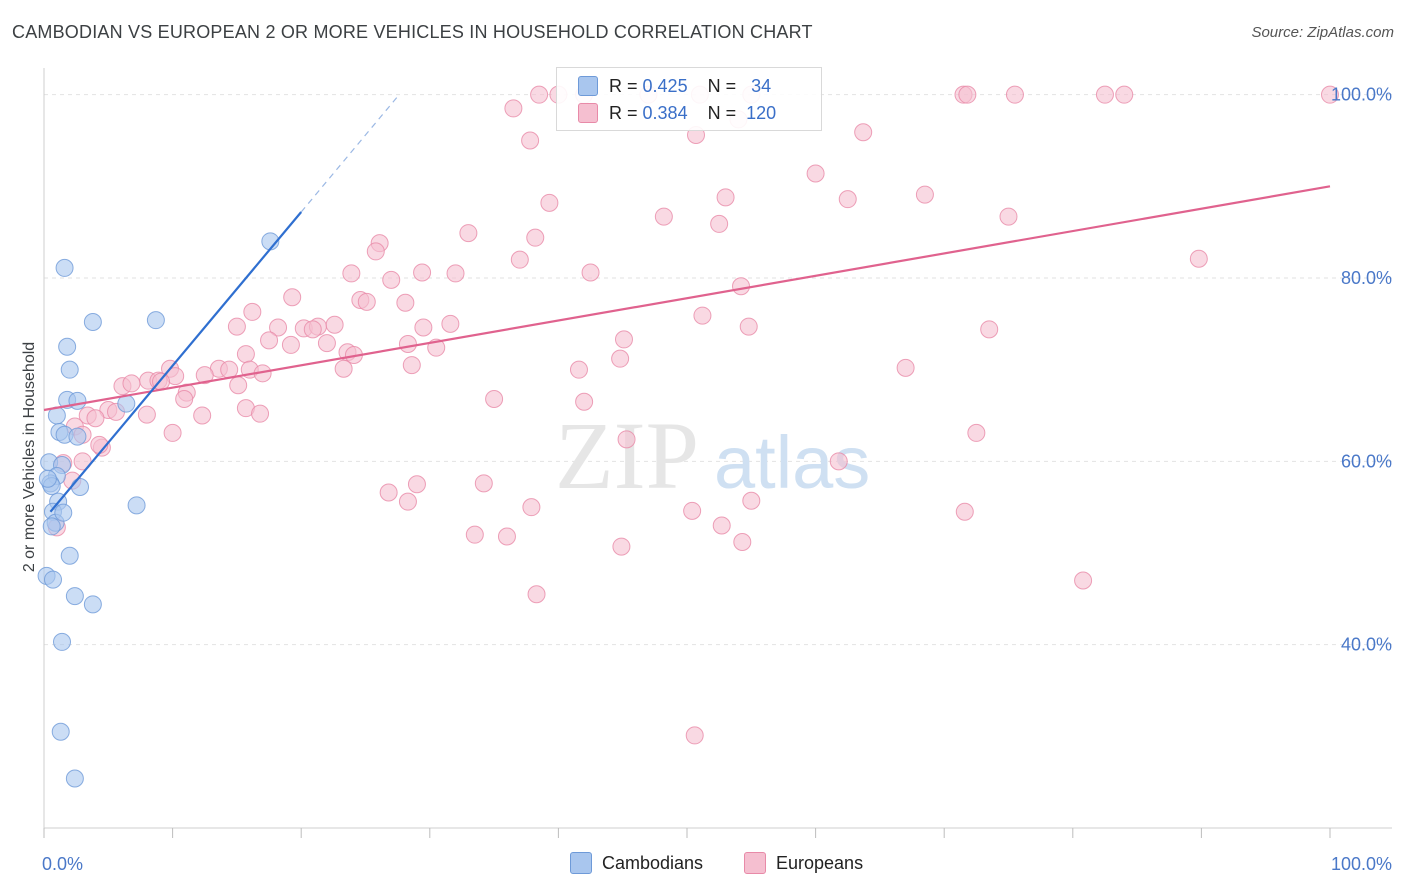  I want to click on x-tick-label-min: 0.0%, so click(62, 864).